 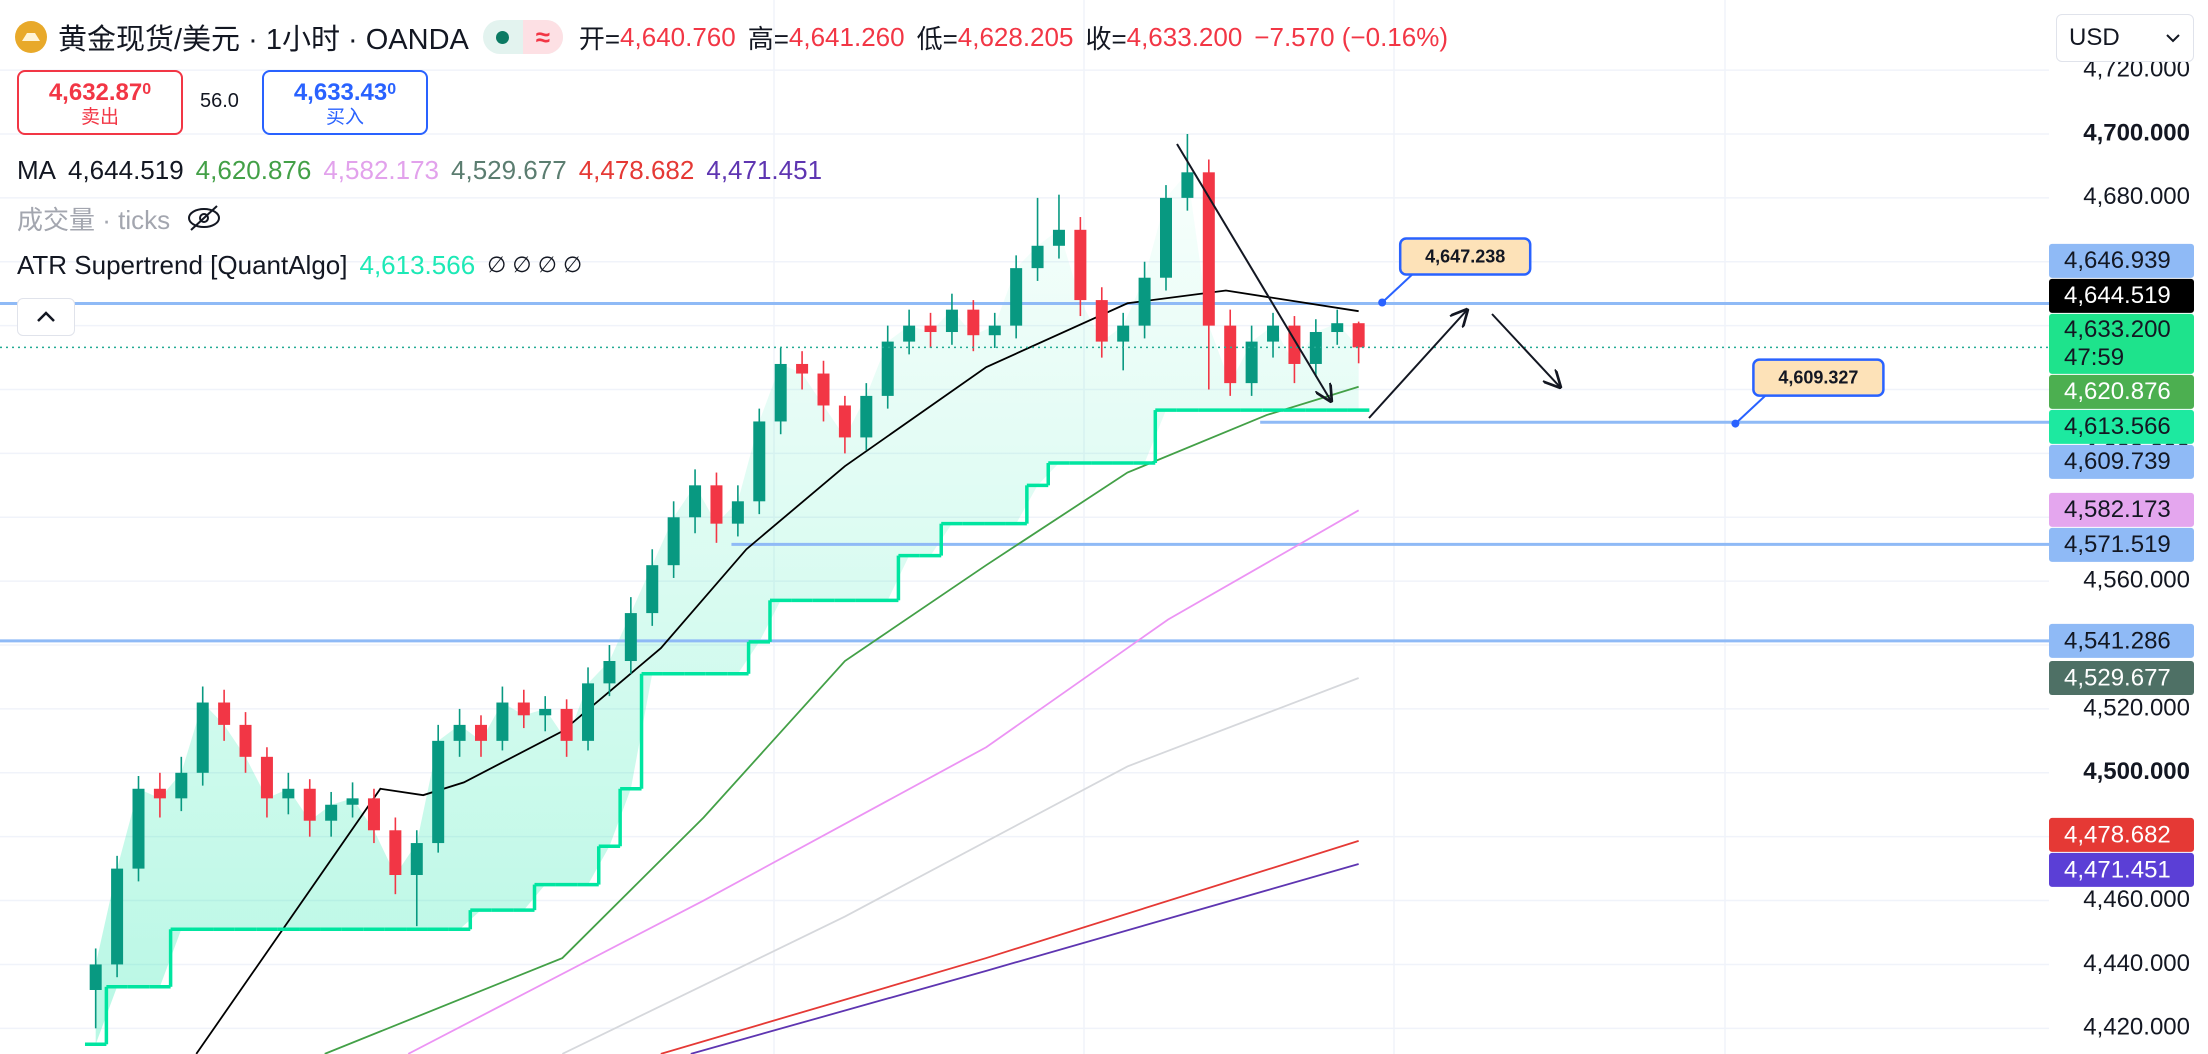 What do you see at coordinates (846, 36) in the screenshot?
I see `ohlc-value: 4,641.260` at bounding box center [846, 36].